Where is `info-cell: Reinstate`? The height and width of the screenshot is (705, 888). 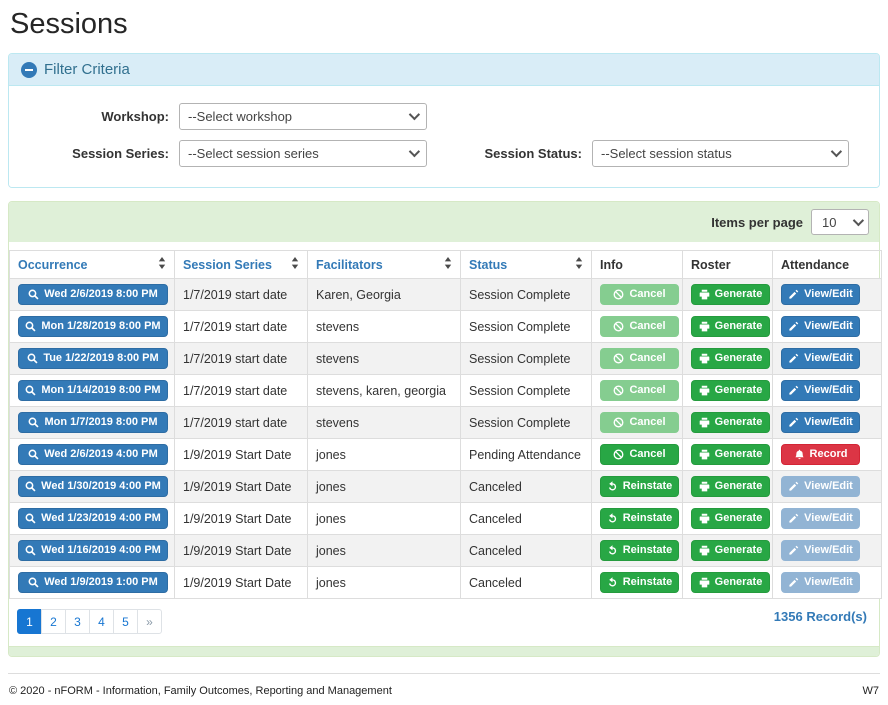
info-cell: Reinstate is located at coordinates (637, 518).